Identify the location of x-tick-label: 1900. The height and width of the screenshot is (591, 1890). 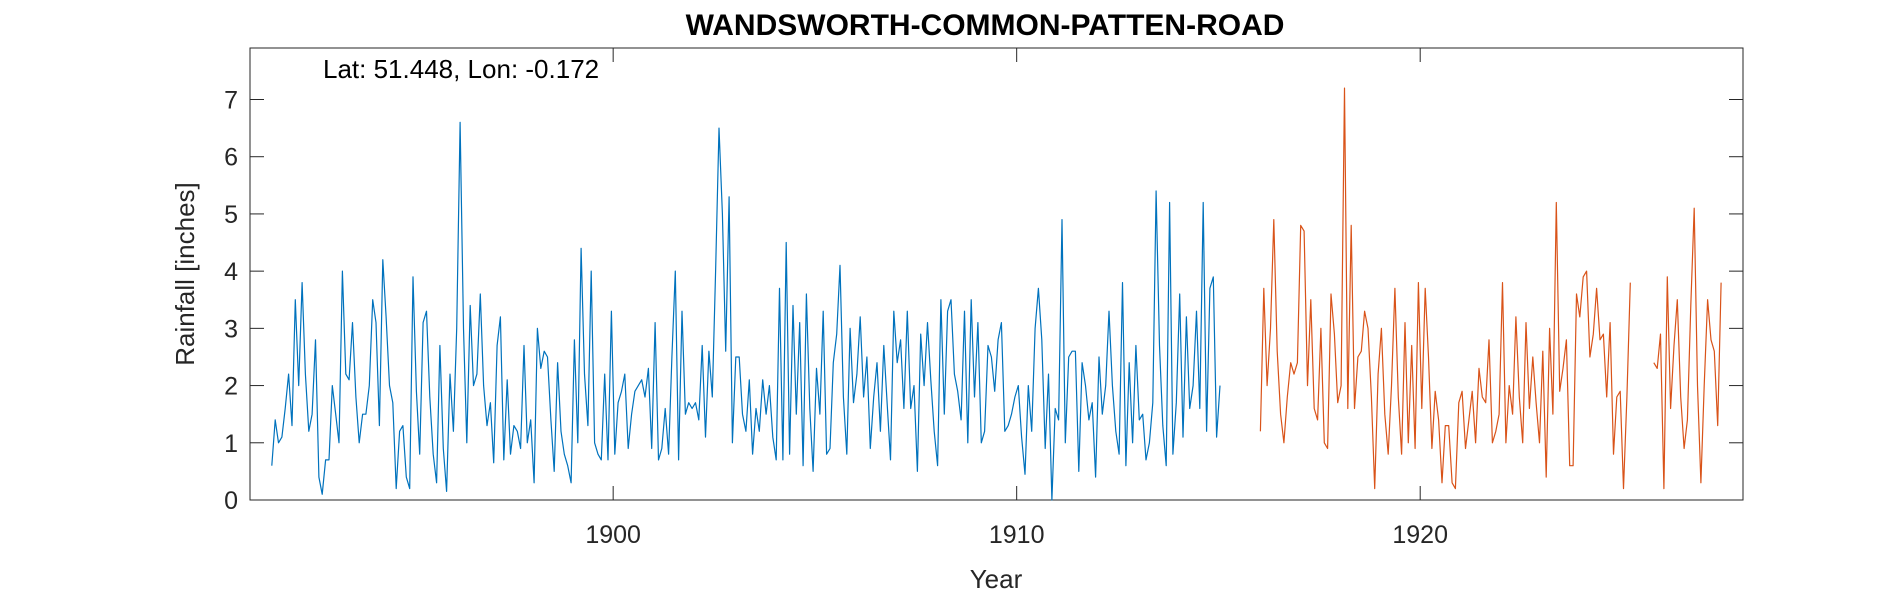
(613, 535).